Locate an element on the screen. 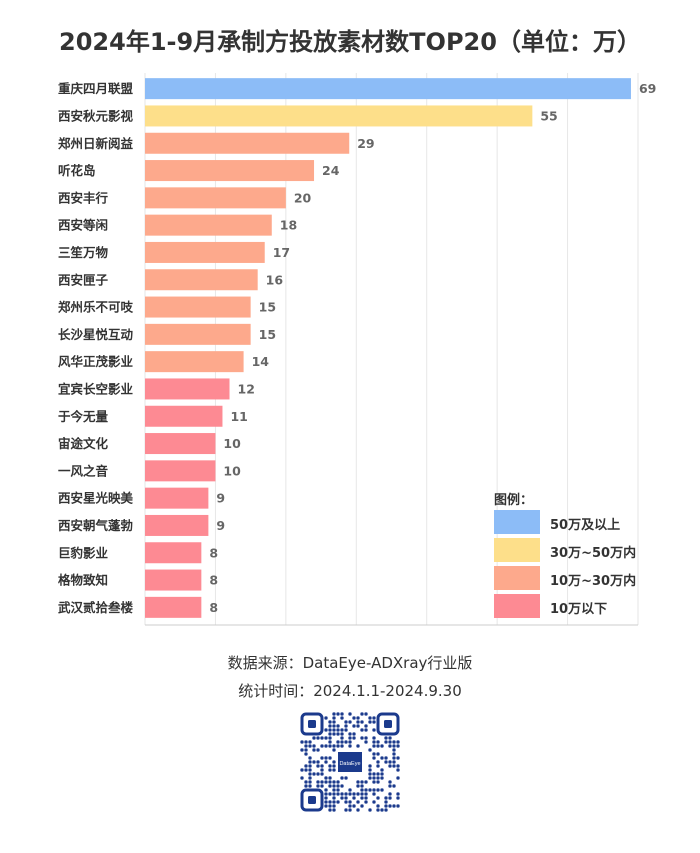 The width and height of the screenshot is (700, 853). qr-code: DataEye is located at coordinates (350, 762).